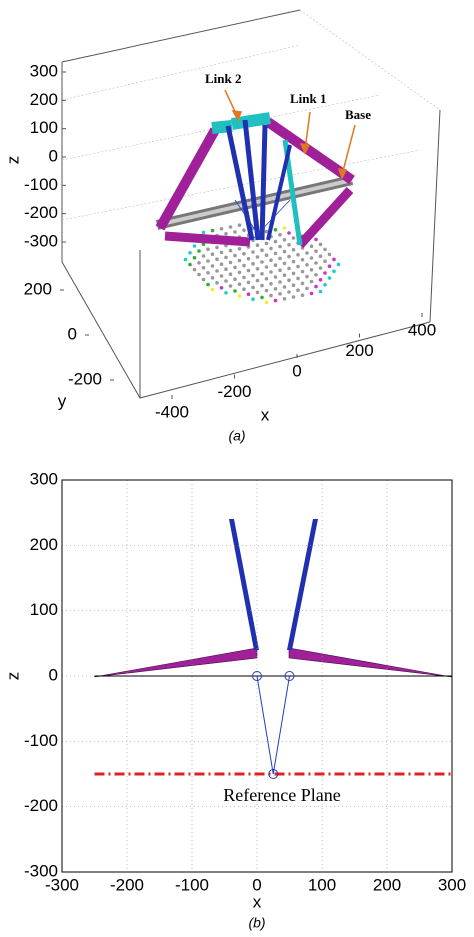 The height and width of the screenshot is (937, 474). What do you see at coordinates (273, 725) in the screenshot?
I see `series-line` at bounding box center [273, 725].